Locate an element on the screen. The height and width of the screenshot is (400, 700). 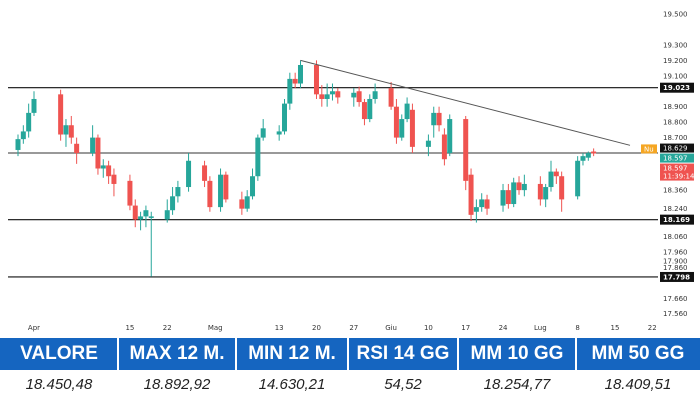
stats-value-min-12m: 14.630,21 is located at coordinates (292, 384).